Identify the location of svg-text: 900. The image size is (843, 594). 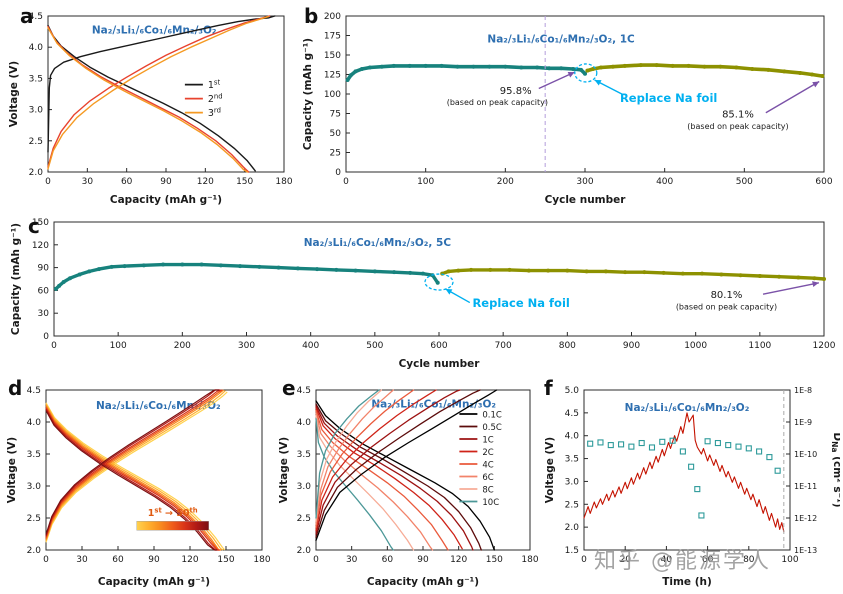
(631, 346).